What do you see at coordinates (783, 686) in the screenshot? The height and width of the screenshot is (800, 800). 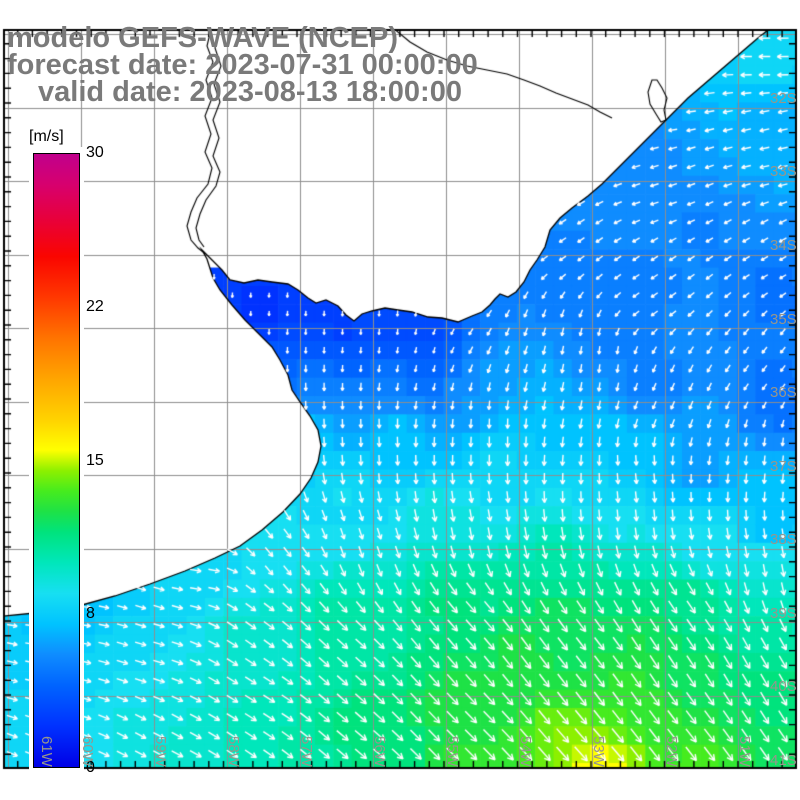 I see `lat-label: 40S` at bounding box center [783, 686].